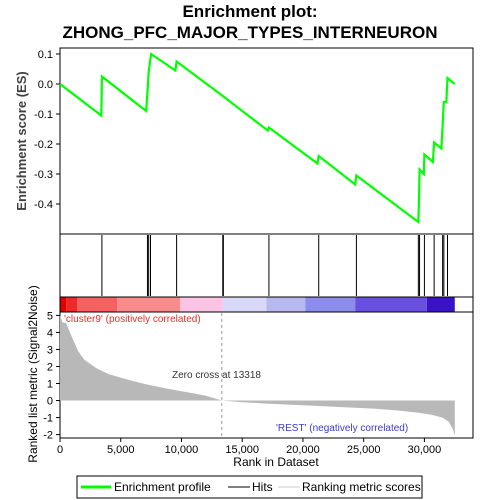 The image size is (500, 500). What do you see at coordinates (50, 367) in the screenshot?
I see `metric-y-tick-label: 2` at bounding box center [50, 367].